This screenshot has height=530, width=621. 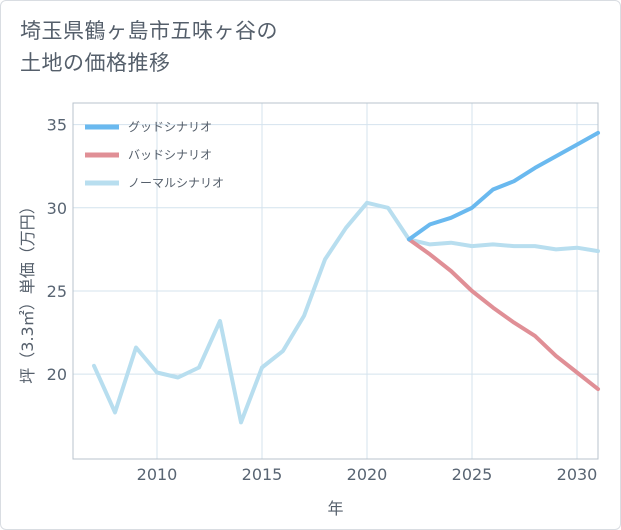 What do you see at coordinates (170, 155) in the screenshot?
I see `legend-label-bad: バッドシナリオ` at bounding box center [170, 155].